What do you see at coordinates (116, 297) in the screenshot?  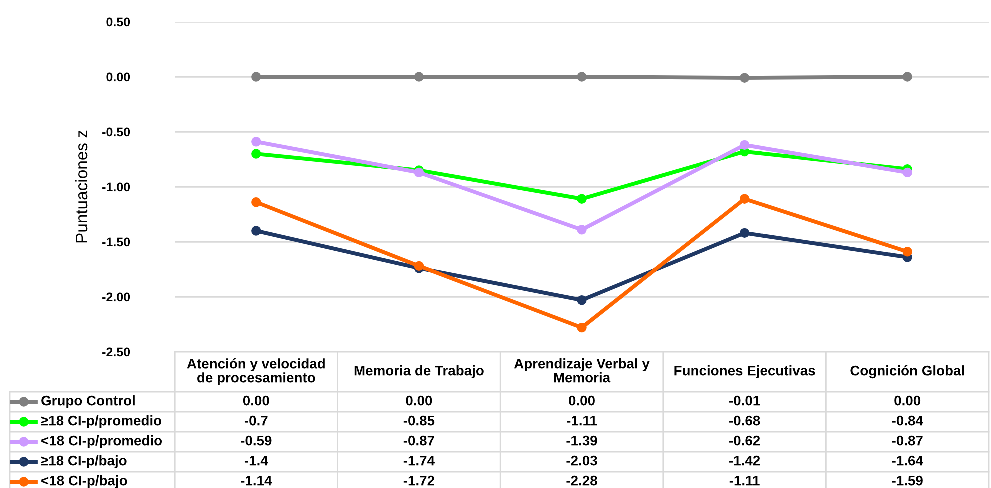 I see `y-tick-label: -2.00` at bounding box center [116, 297].